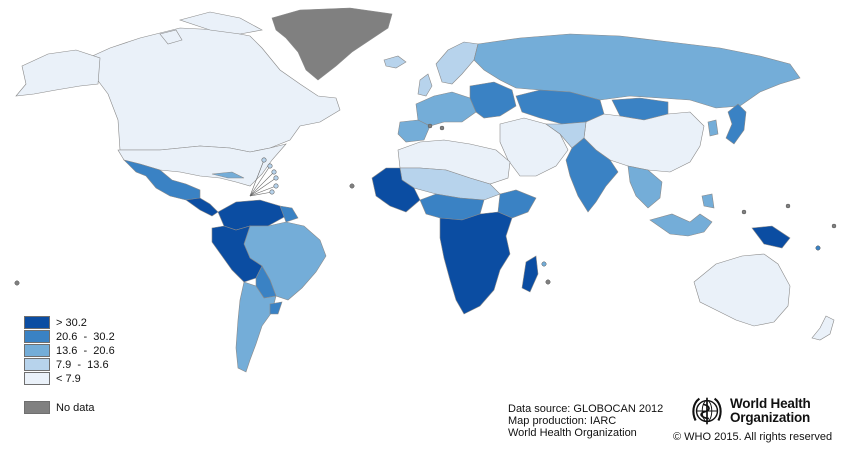 The height and width of the screenshot is (468, 850). I want to click on legend-item: < 7.9, so click(69, 378).